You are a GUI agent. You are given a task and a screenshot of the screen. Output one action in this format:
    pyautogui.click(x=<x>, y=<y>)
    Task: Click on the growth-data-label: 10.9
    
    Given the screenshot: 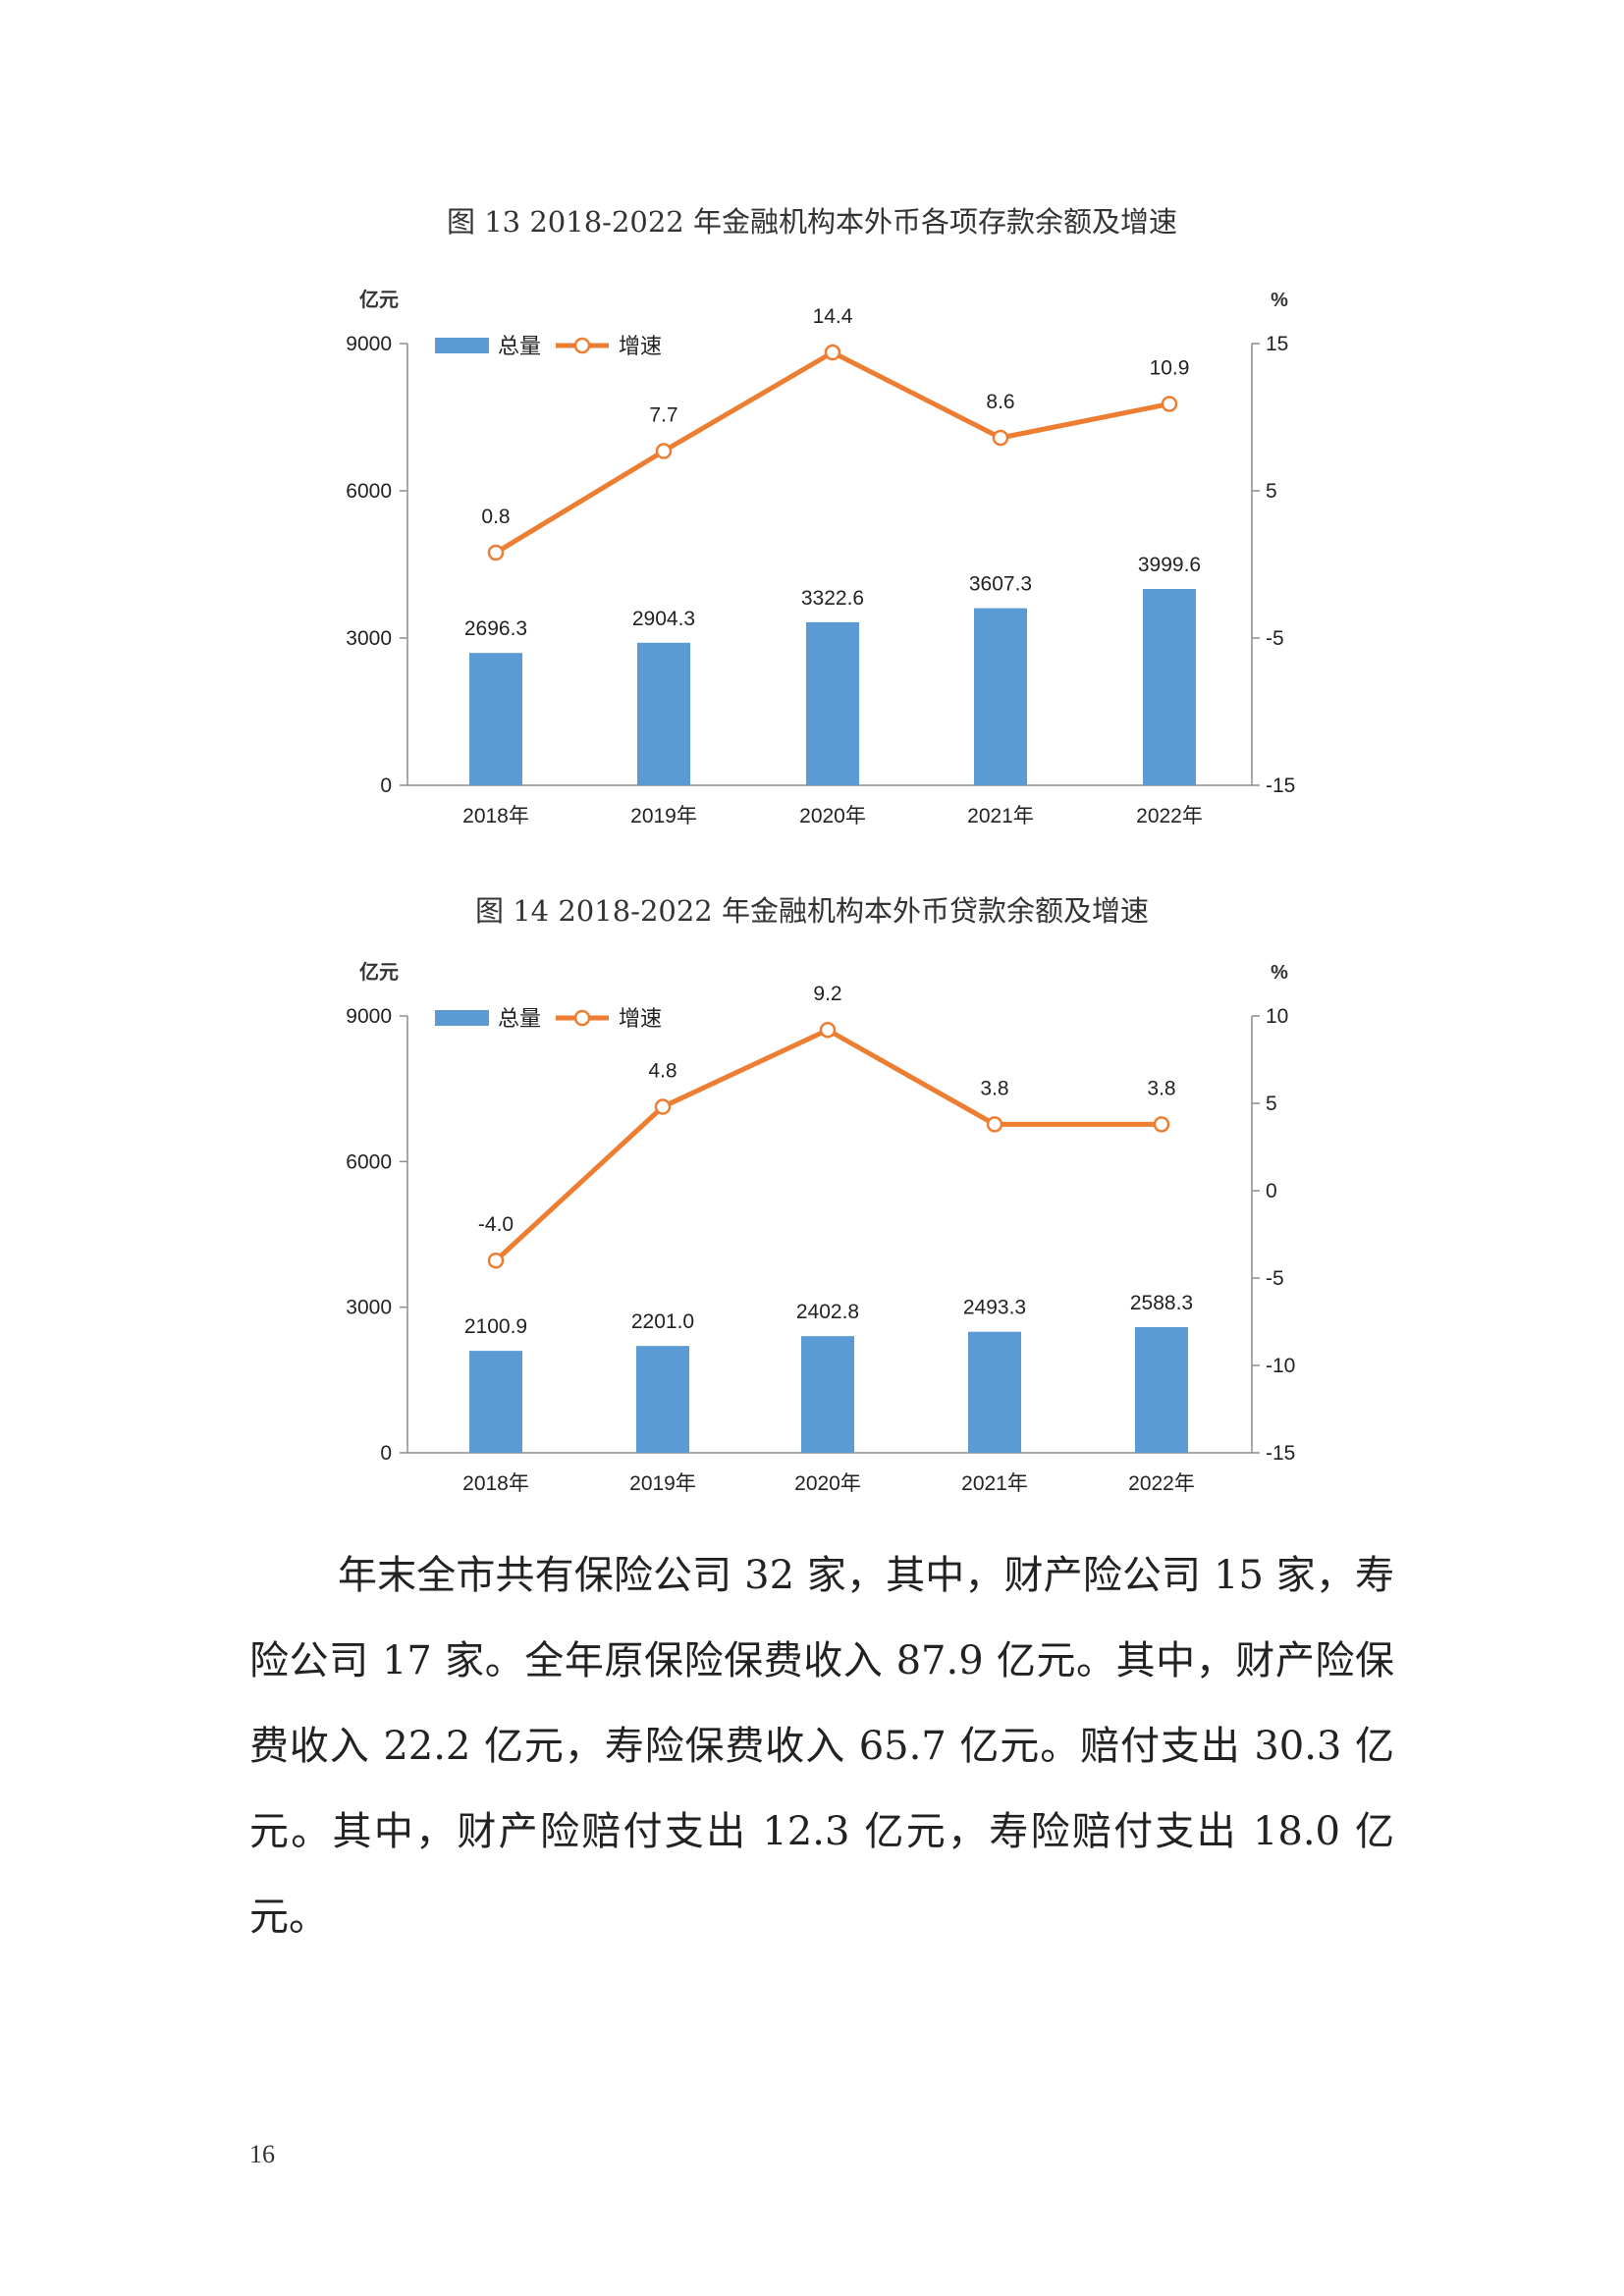 What is the action you would take?
    pyautogui.click(x=1170, y=368)
    